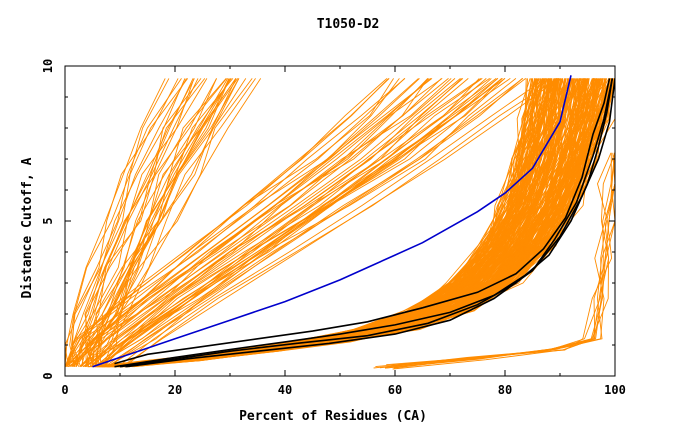  What do you see at coordinates (48, 220) in the screenshot?
I see `y-tick-label: 5` at bounding box center [48, 220].